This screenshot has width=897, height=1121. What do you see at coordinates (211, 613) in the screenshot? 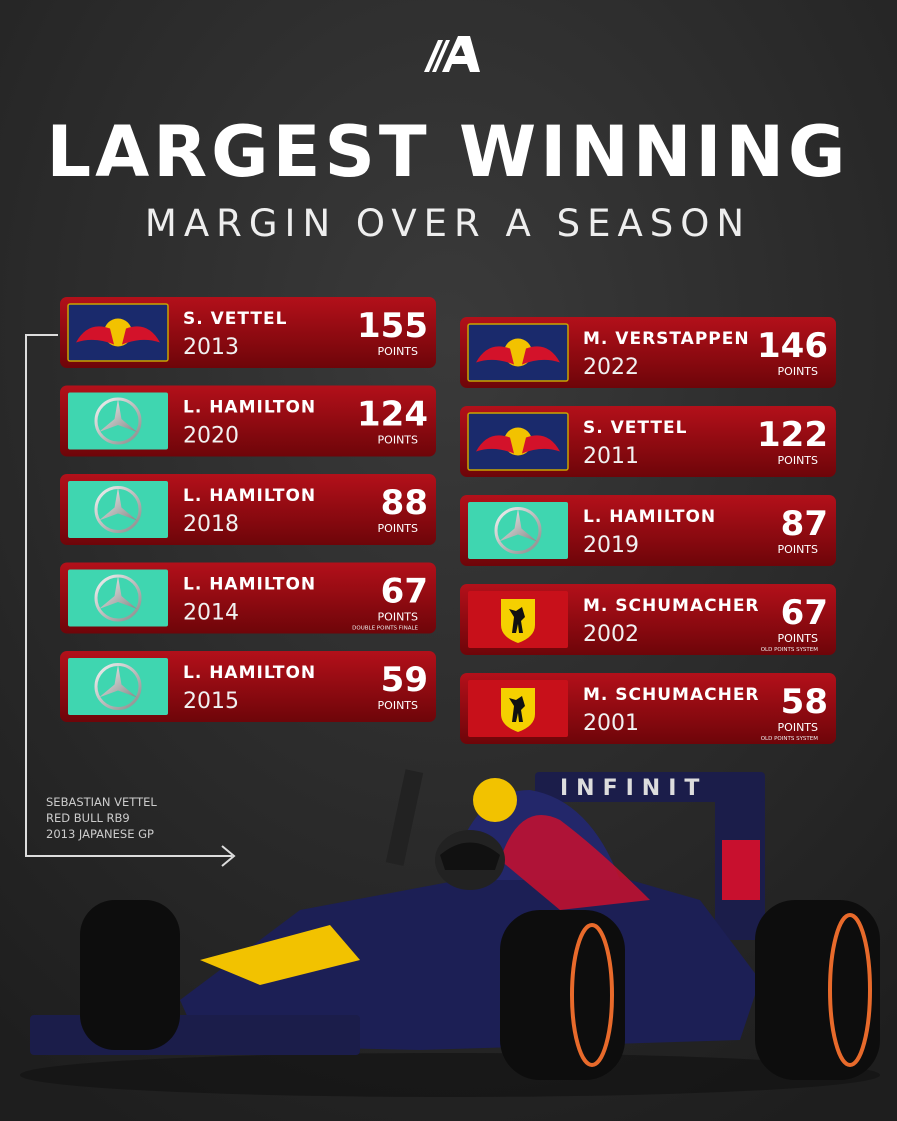
I see `year: 2014` at bounding box center [211, 613].